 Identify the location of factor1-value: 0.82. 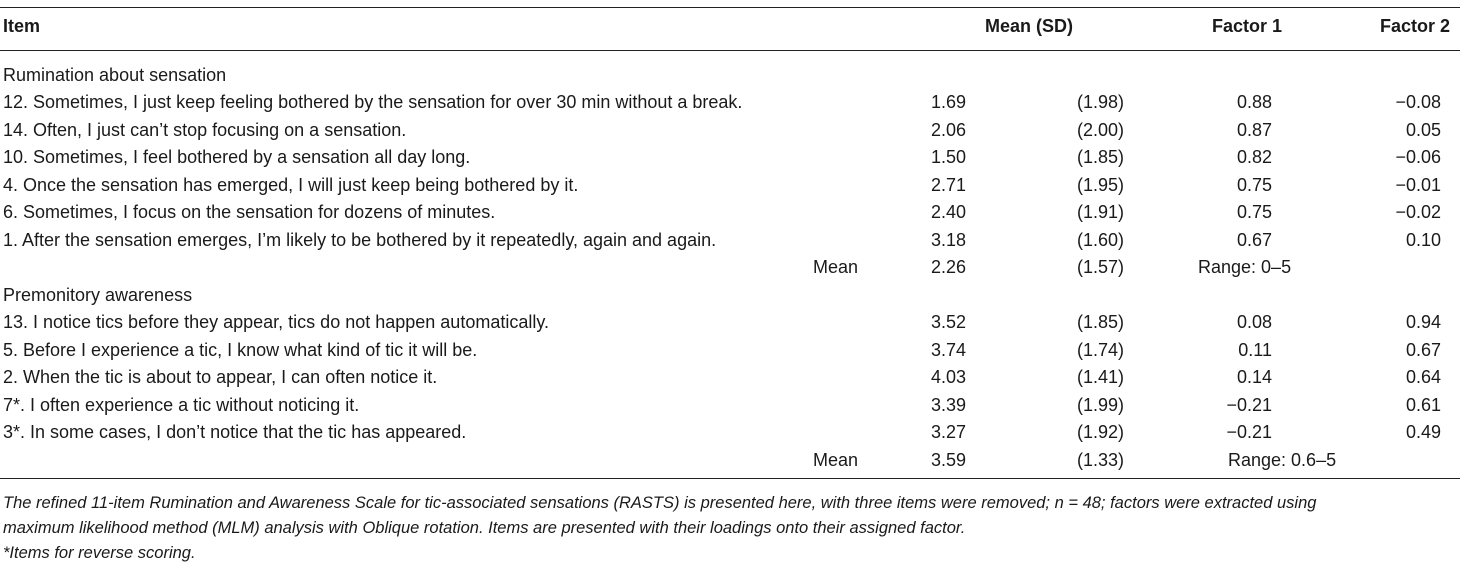
(1254, 157).